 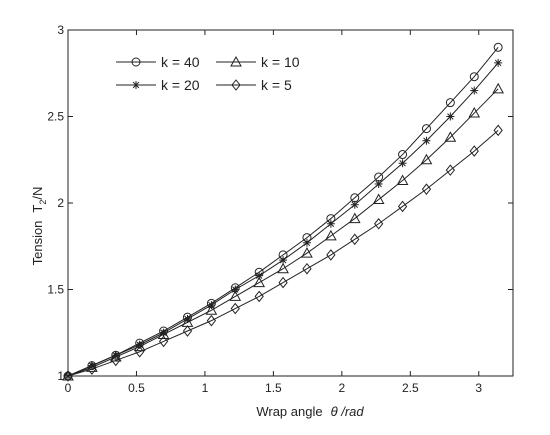 I want to click on legend-label: k = 5, so click(x=276, y=85).